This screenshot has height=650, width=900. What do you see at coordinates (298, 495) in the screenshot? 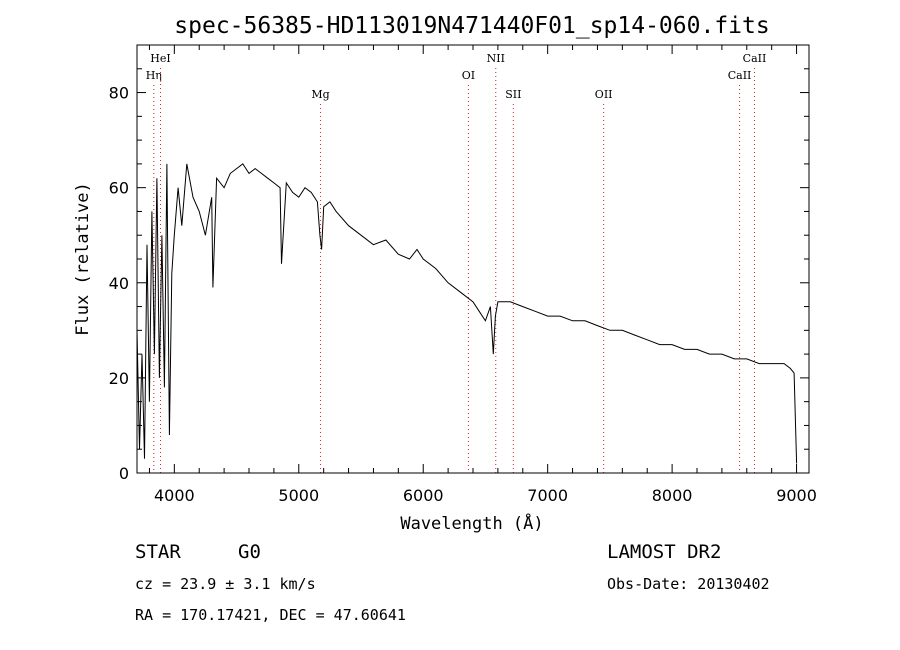
I see `x-tick-label: 5000` at bounding box center [298, 495].